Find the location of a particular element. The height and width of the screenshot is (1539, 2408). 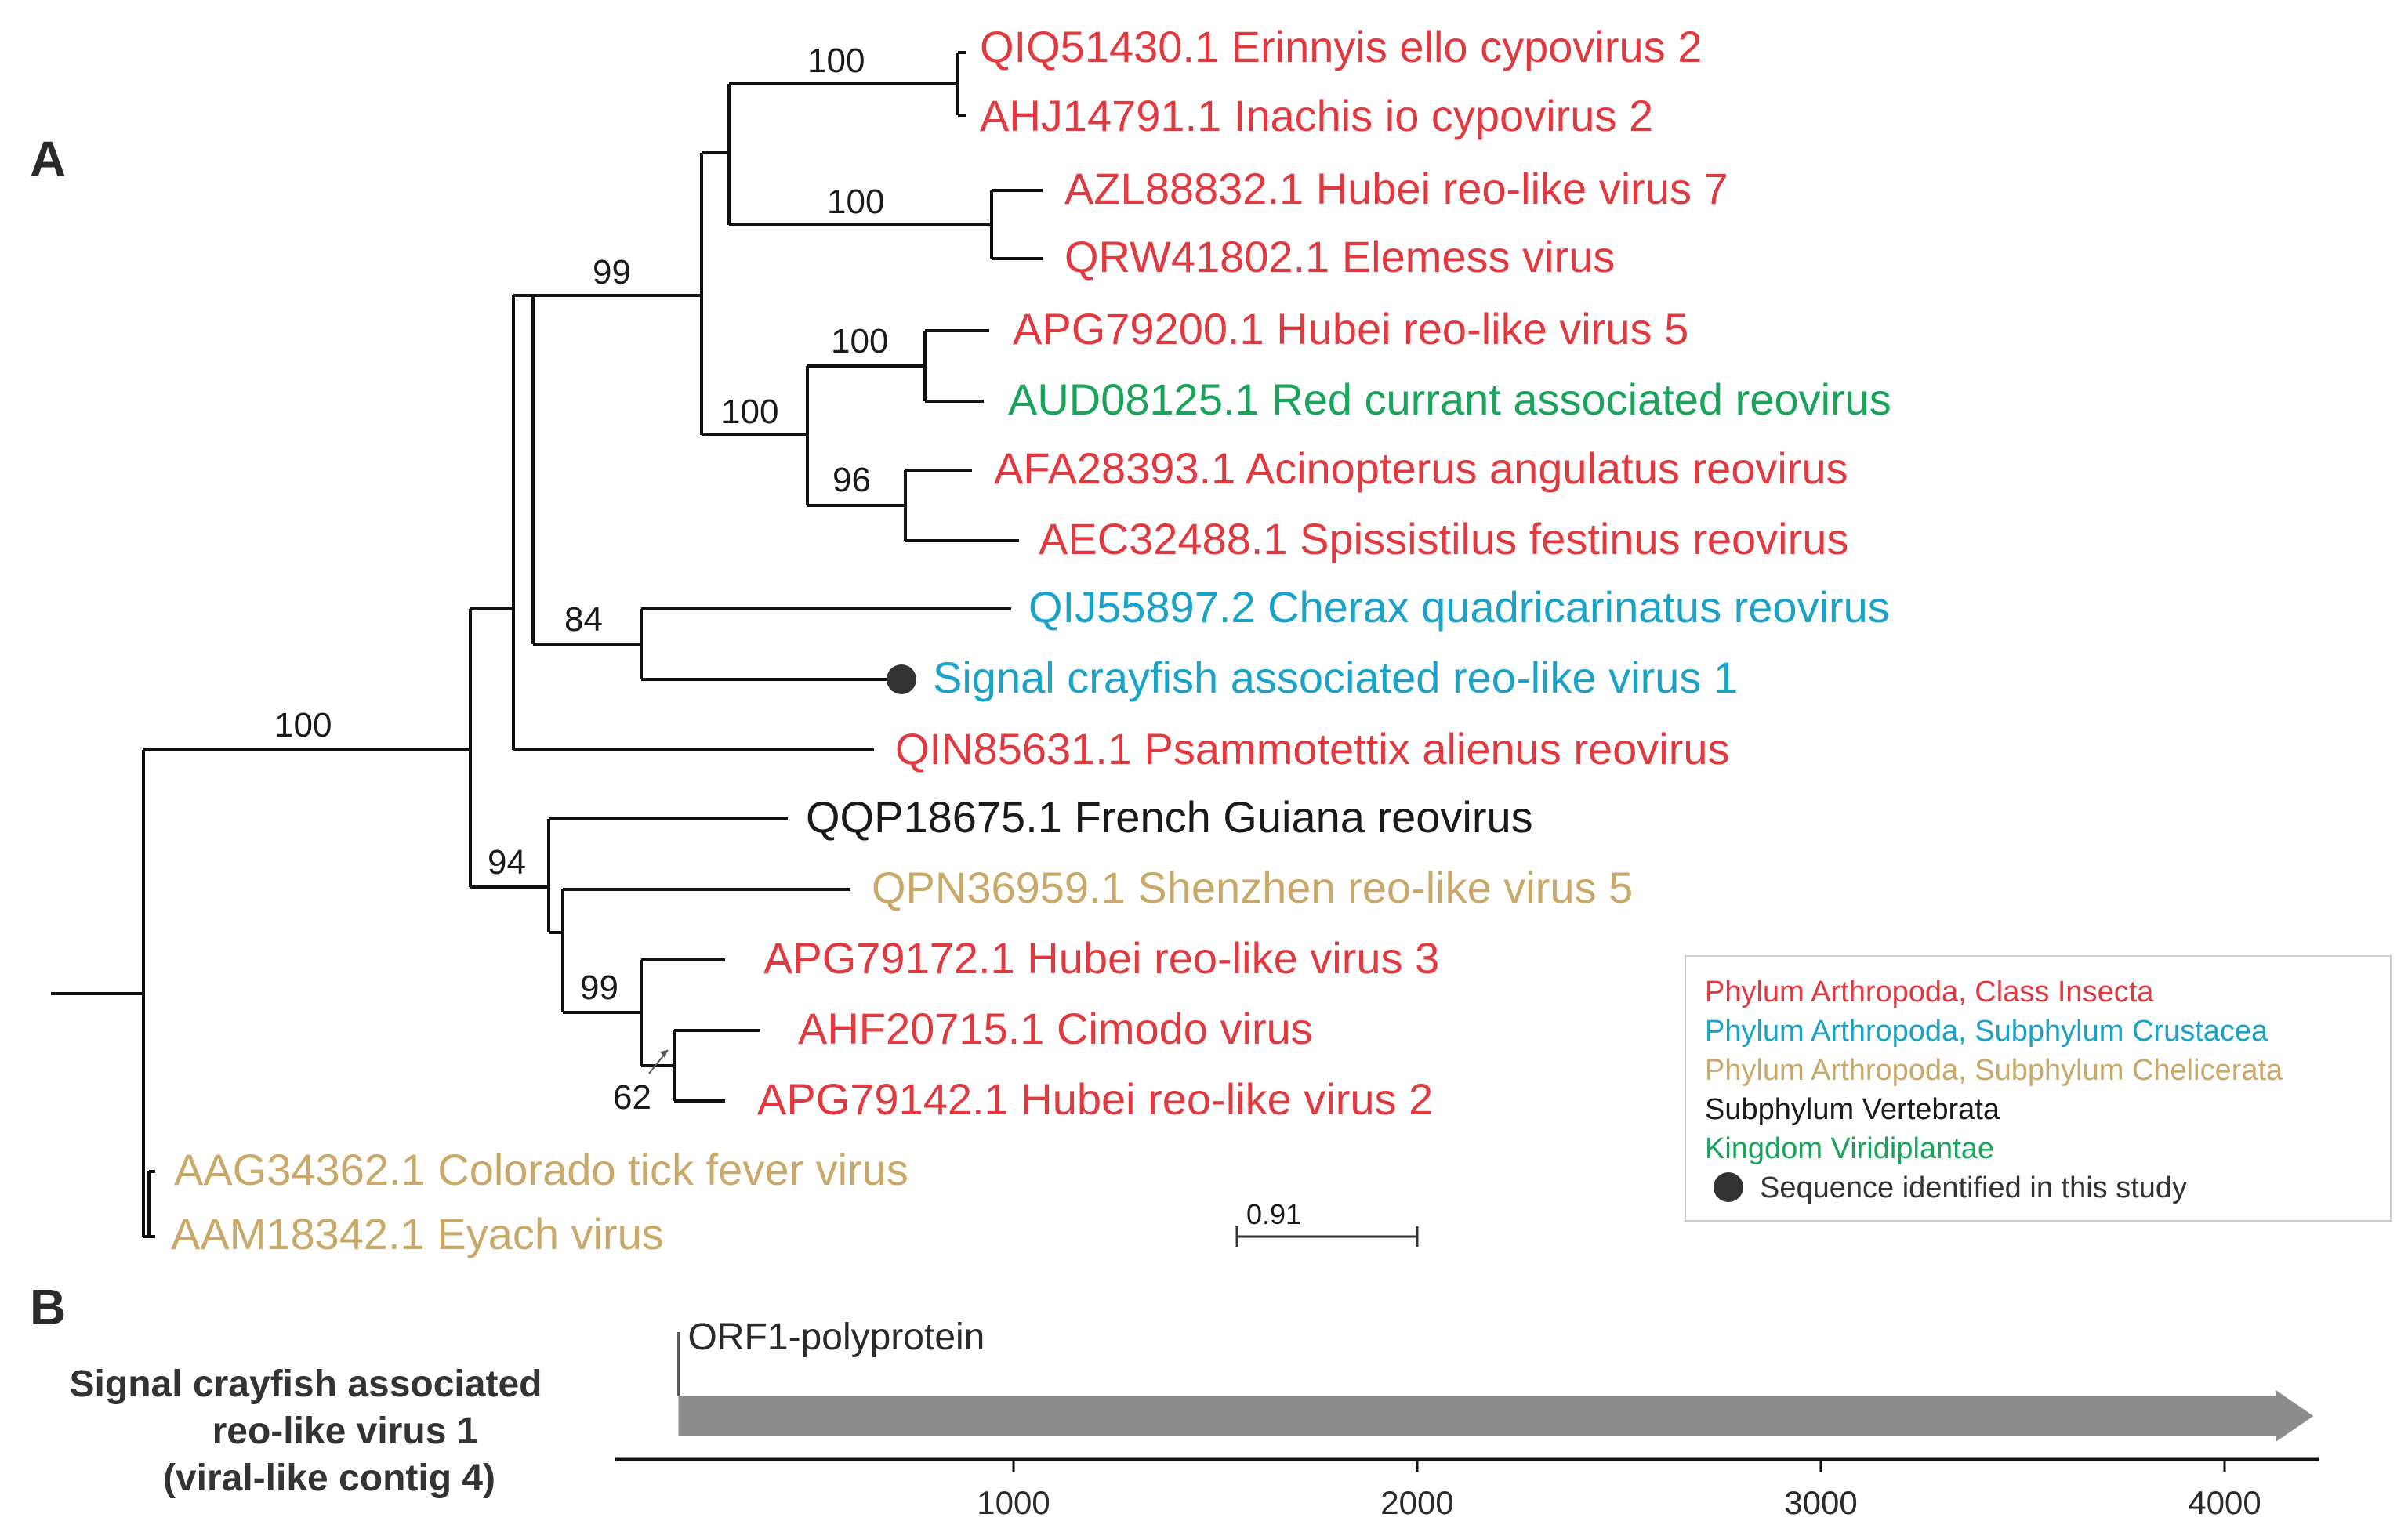

taxon-label: AHJ14791.1 Inachis io cypovirus 2 is located at coordinates (1316, 115).